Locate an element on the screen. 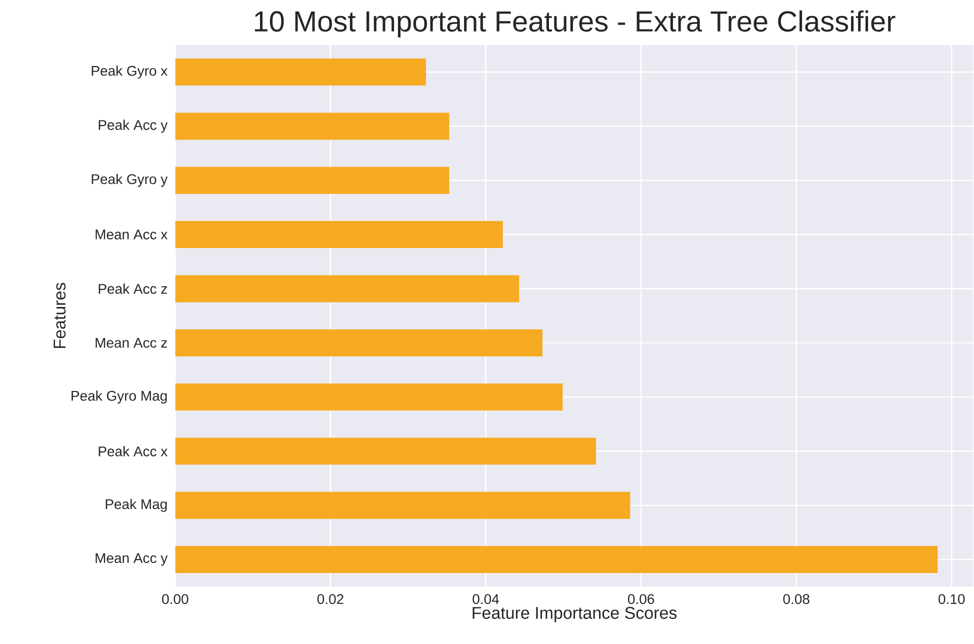  y-tick-label: Peak Gyro y is located at coordinates (130, 181).